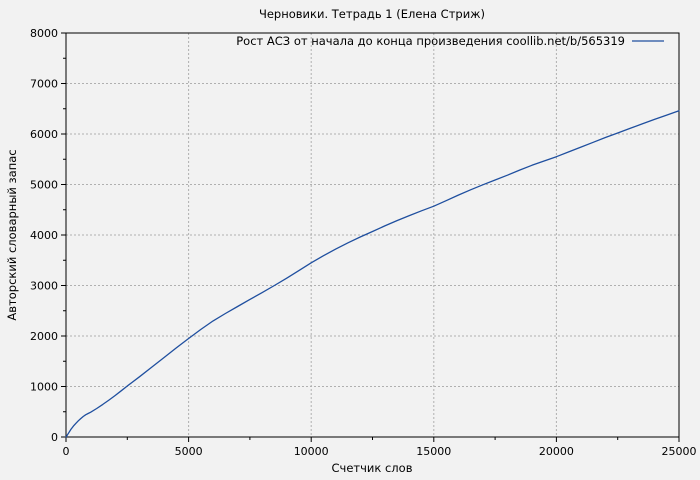 The height and width of the screenshot is (480, 700). What do you see at coordinates (44, 33) in the screenshot?
I see `y-tick-label: 8000` at bounding box center [44, 33].